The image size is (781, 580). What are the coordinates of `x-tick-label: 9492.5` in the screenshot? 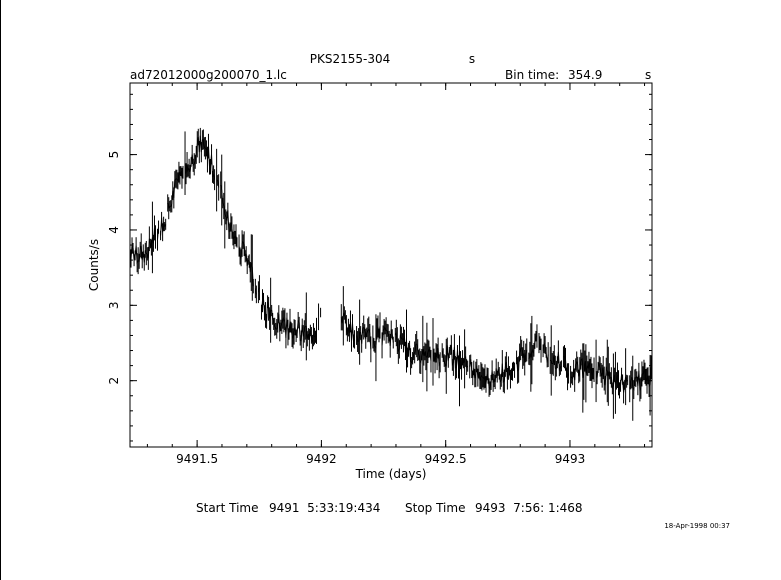 It's located at (446, 459).